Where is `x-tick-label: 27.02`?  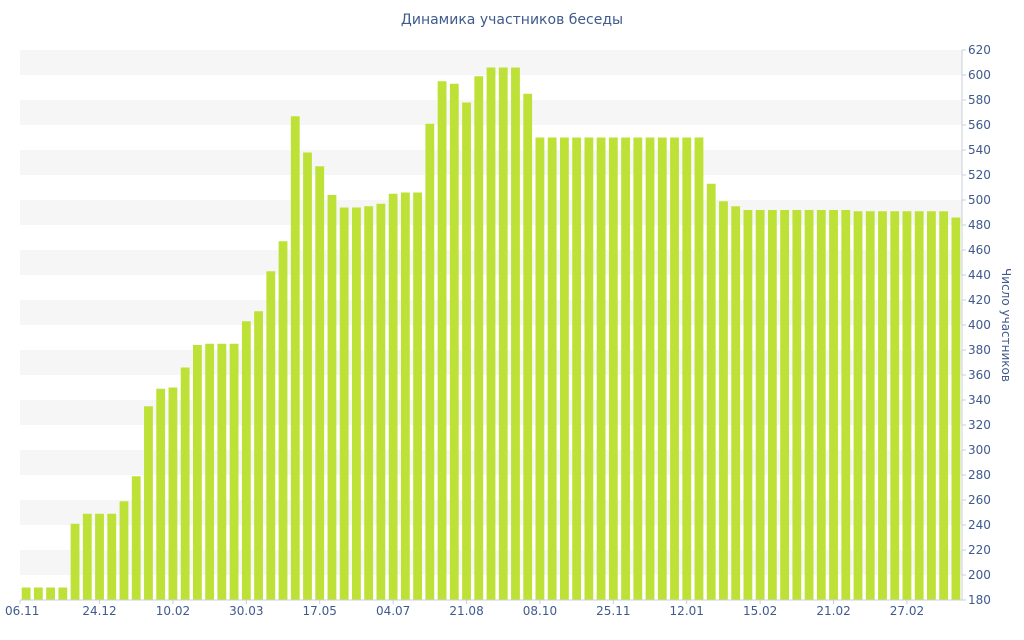
x-tick-label: 27.02 is located at coordinates (907, 611).